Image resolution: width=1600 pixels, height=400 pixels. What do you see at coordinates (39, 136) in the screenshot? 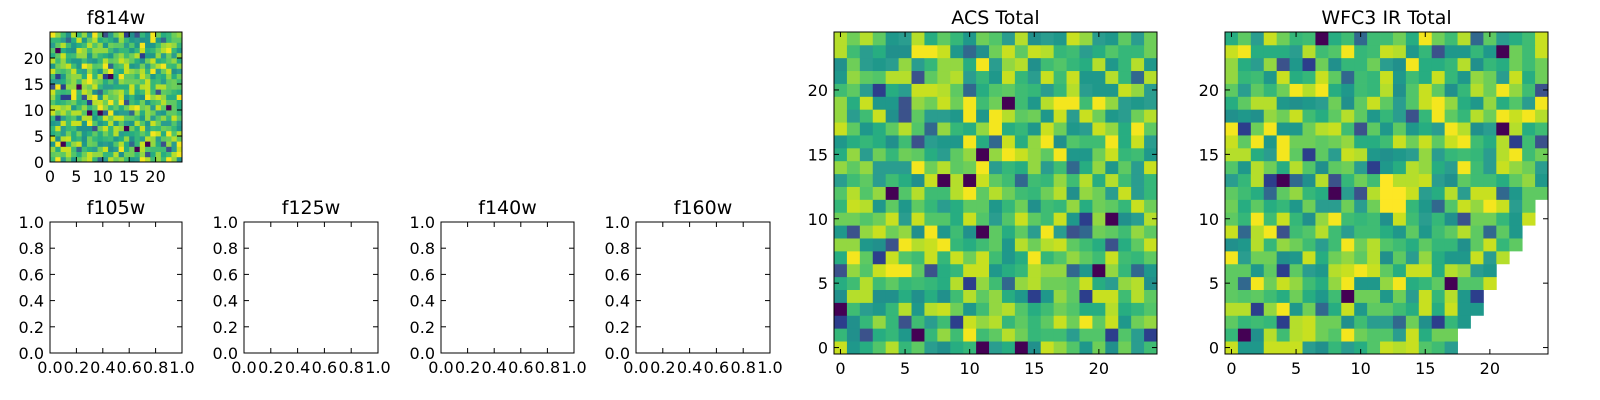
I see `y-tick-label: 5` at bounding box center [39, 136].